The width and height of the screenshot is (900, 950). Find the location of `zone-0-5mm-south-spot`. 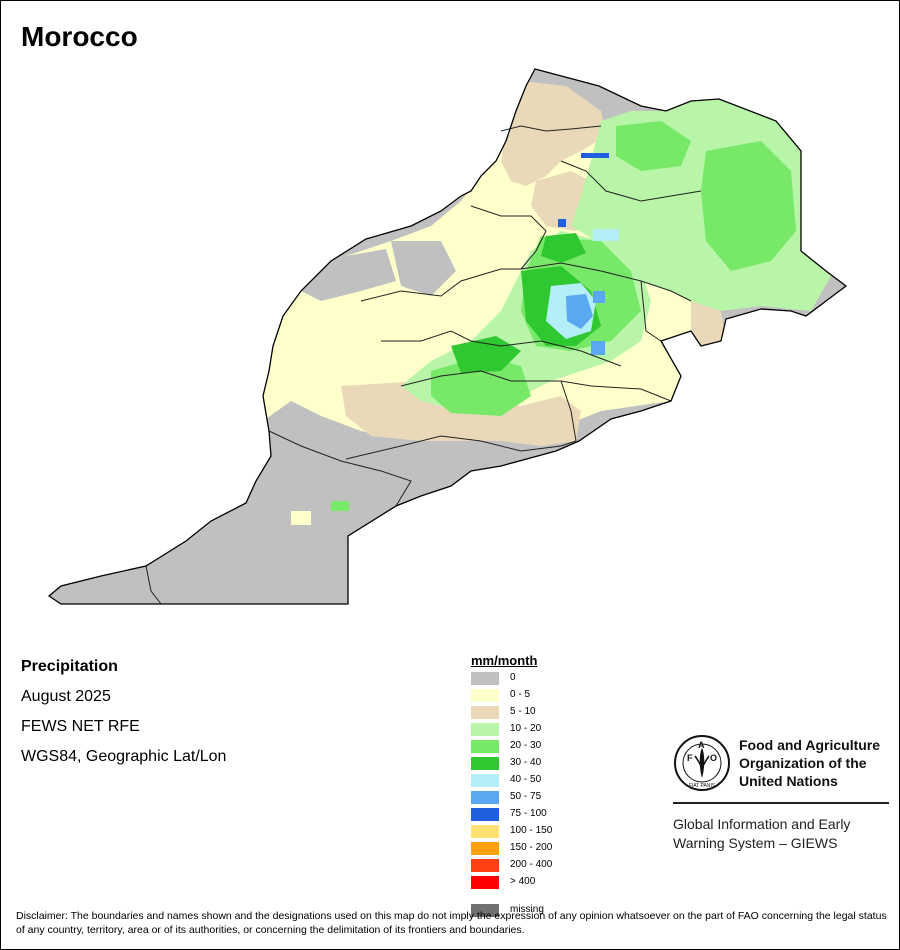

zone-0-5mm-south-spot is located at coordinates (301, 518).